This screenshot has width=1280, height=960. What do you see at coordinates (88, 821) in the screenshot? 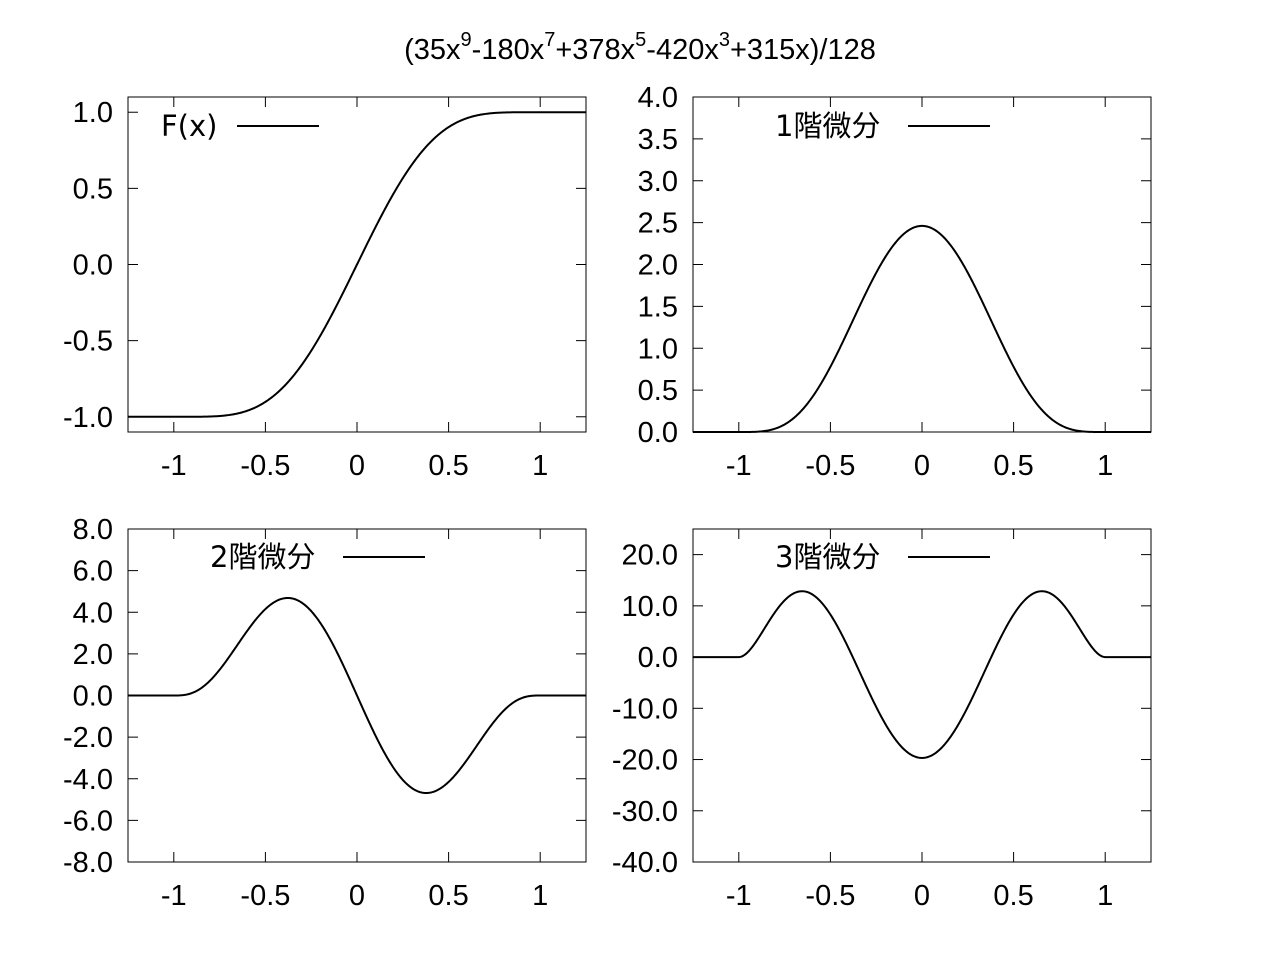
I see `y-tick-label: -6.0` at bounding box center [88, 821].